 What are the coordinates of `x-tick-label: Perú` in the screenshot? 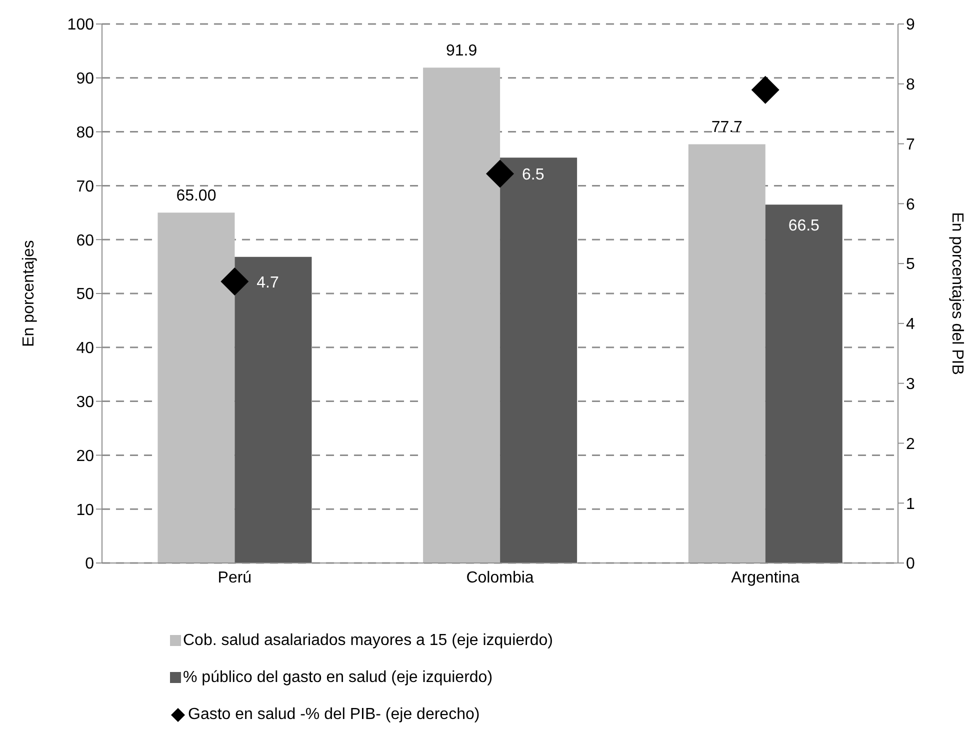 It's located at (235, 577).